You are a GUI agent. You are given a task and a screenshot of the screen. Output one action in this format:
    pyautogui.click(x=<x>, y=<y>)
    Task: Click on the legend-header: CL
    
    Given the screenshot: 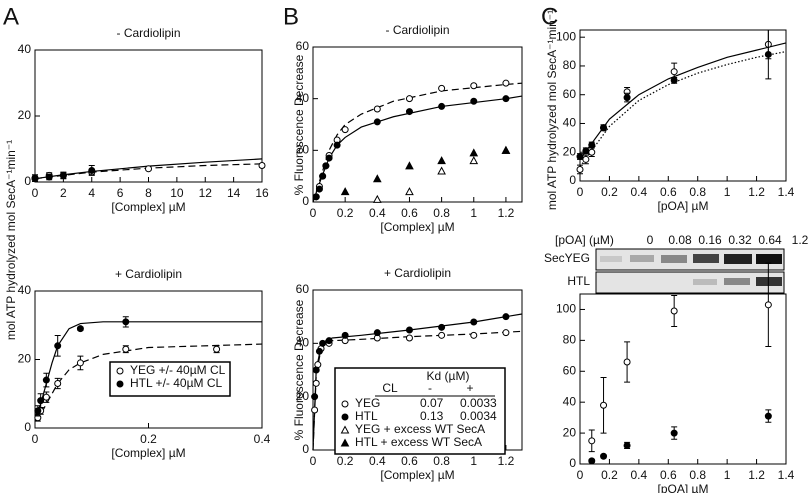 What is the action you would take?
    pyautogui.click(x=390, y=388)
    